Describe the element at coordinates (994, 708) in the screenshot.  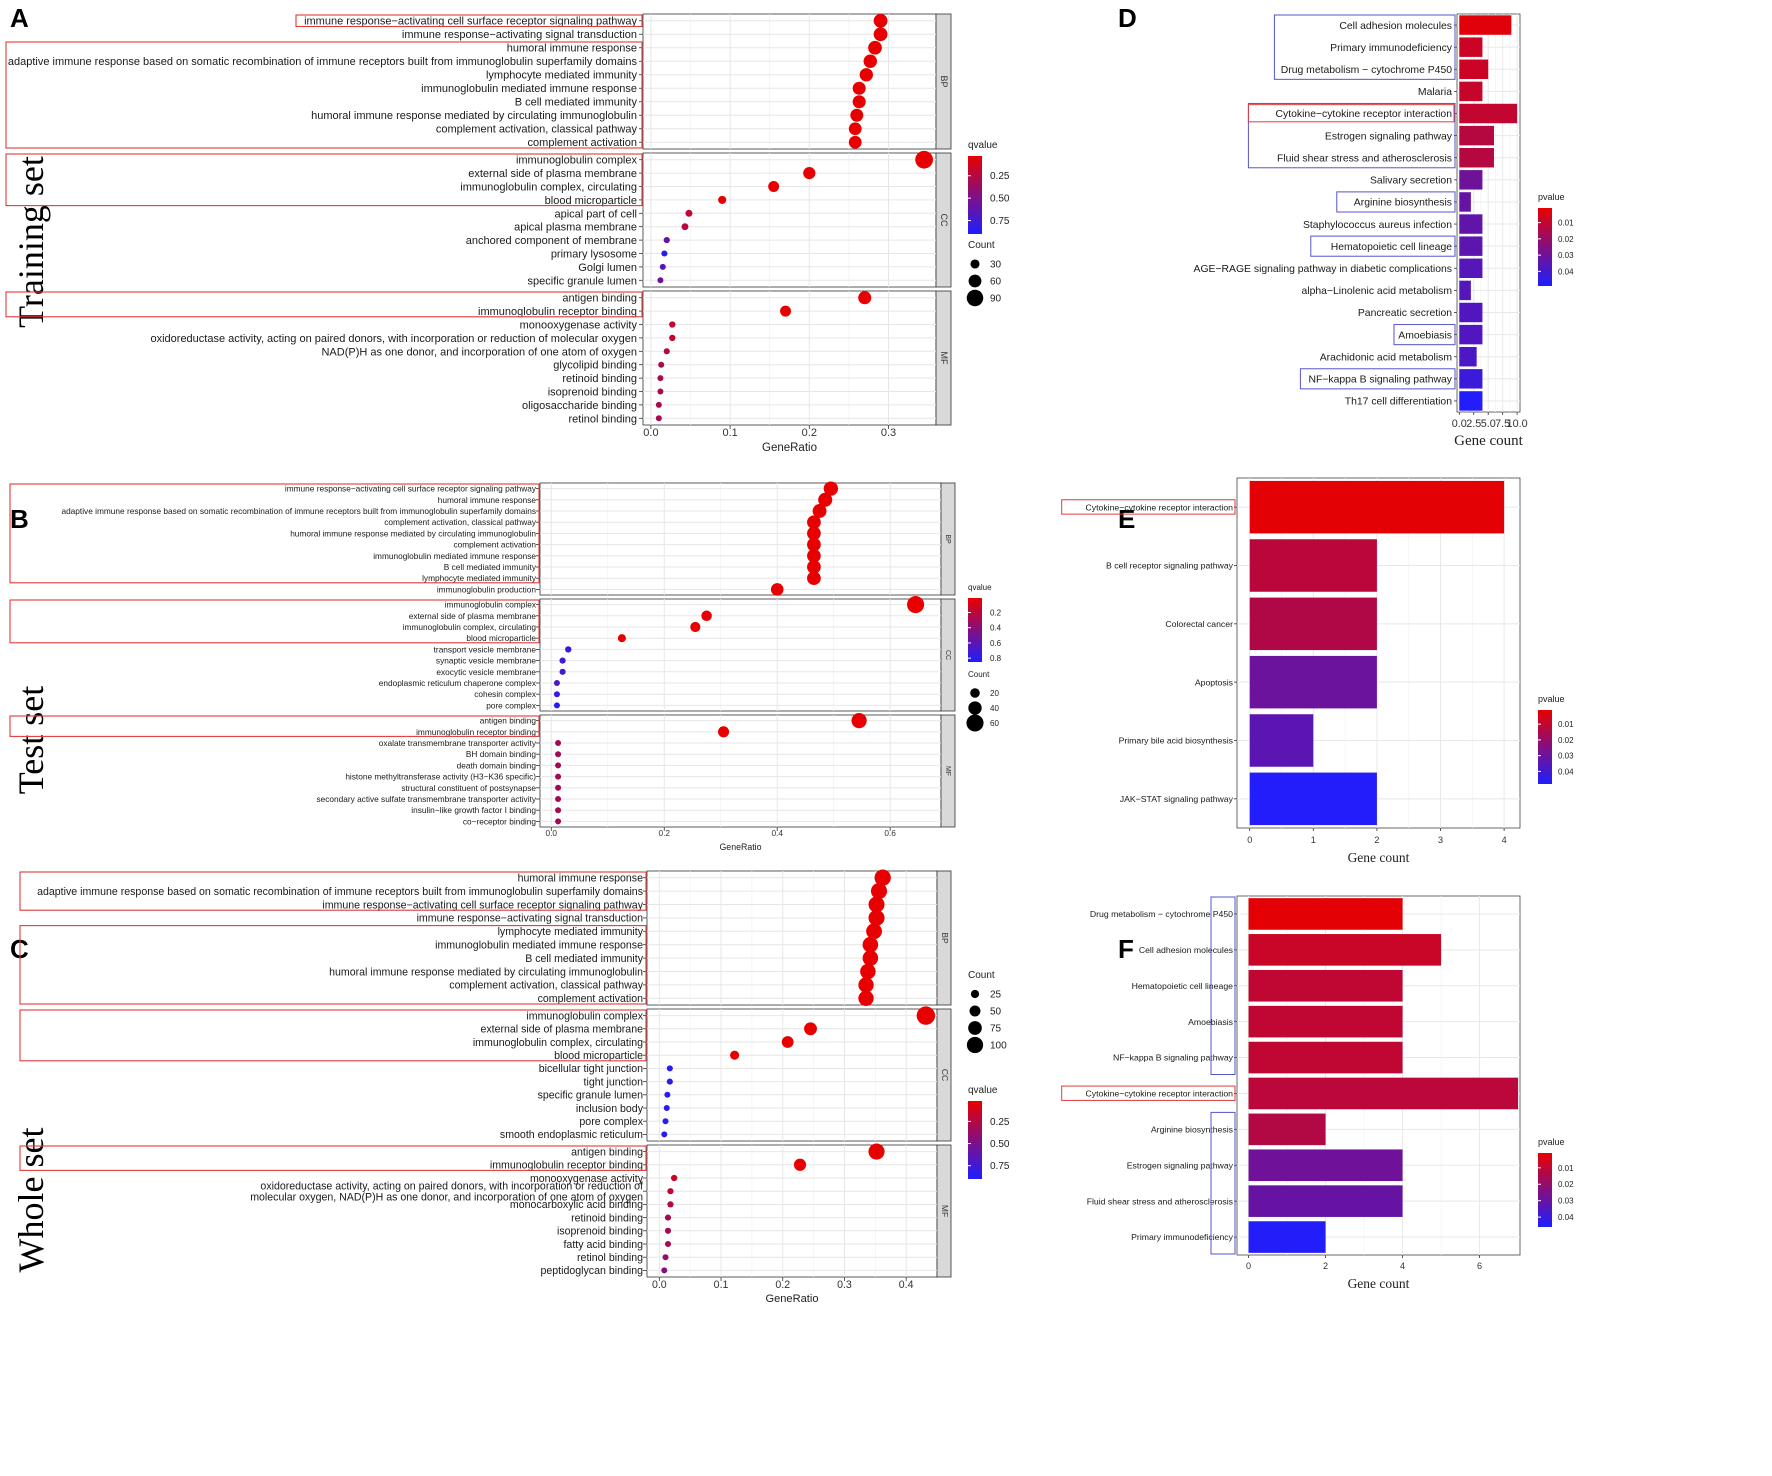
I see `panel-b-legend-size-tick-1: 40` at that location.